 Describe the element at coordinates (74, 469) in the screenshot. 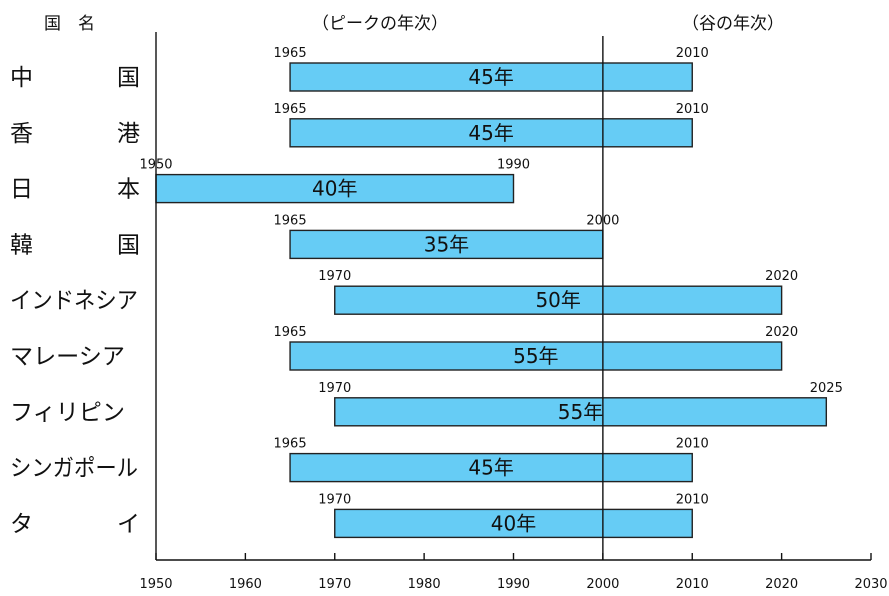

I see `country-label: シンガポール` at that location.